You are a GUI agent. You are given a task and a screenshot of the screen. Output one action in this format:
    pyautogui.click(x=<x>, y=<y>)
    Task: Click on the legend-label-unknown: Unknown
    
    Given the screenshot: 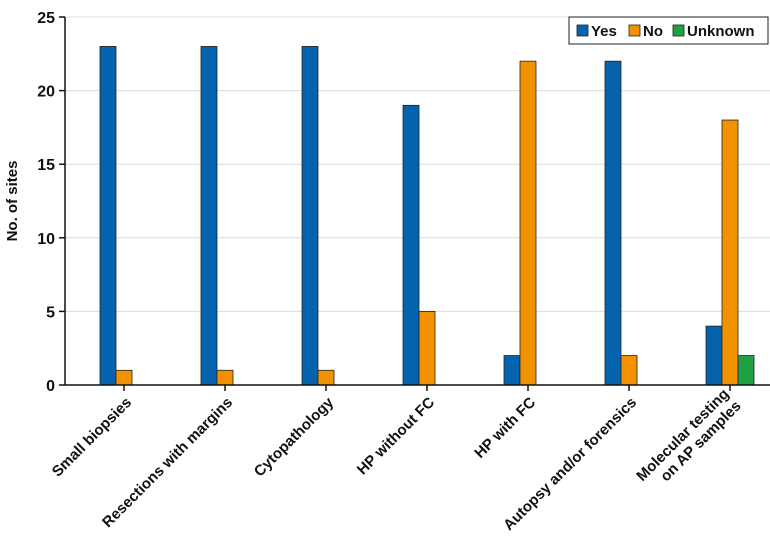 What is the action you would take?
    pyautogui.click(x=721, y=31)
    